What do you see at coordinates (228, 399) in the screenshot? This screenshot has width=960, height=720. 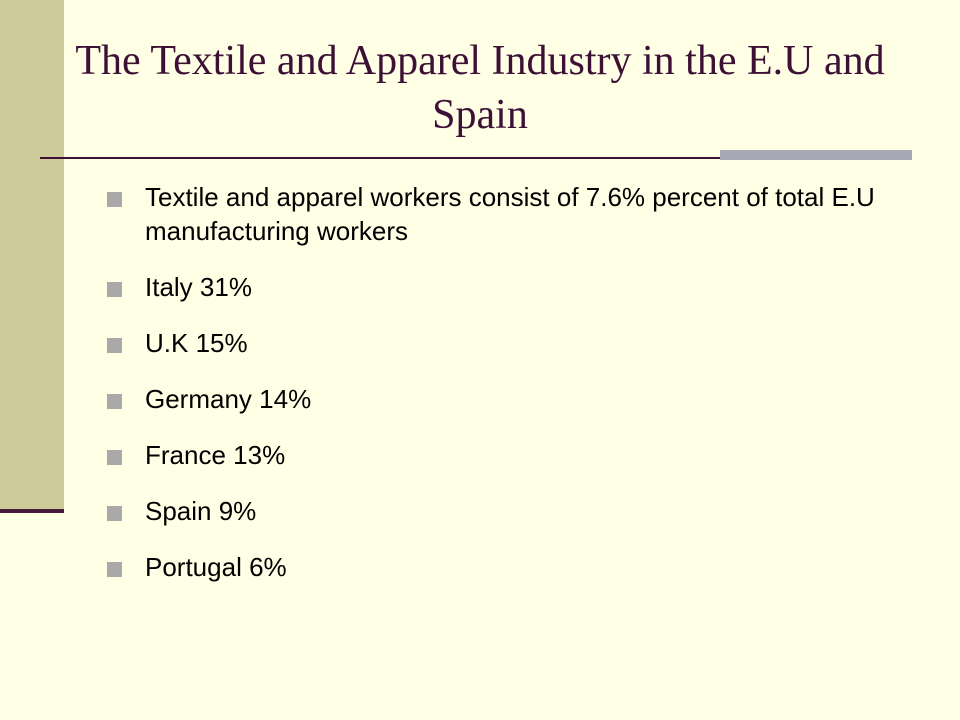 I see `bullet-text: Germany 14%` at bounding box center [228, 399].